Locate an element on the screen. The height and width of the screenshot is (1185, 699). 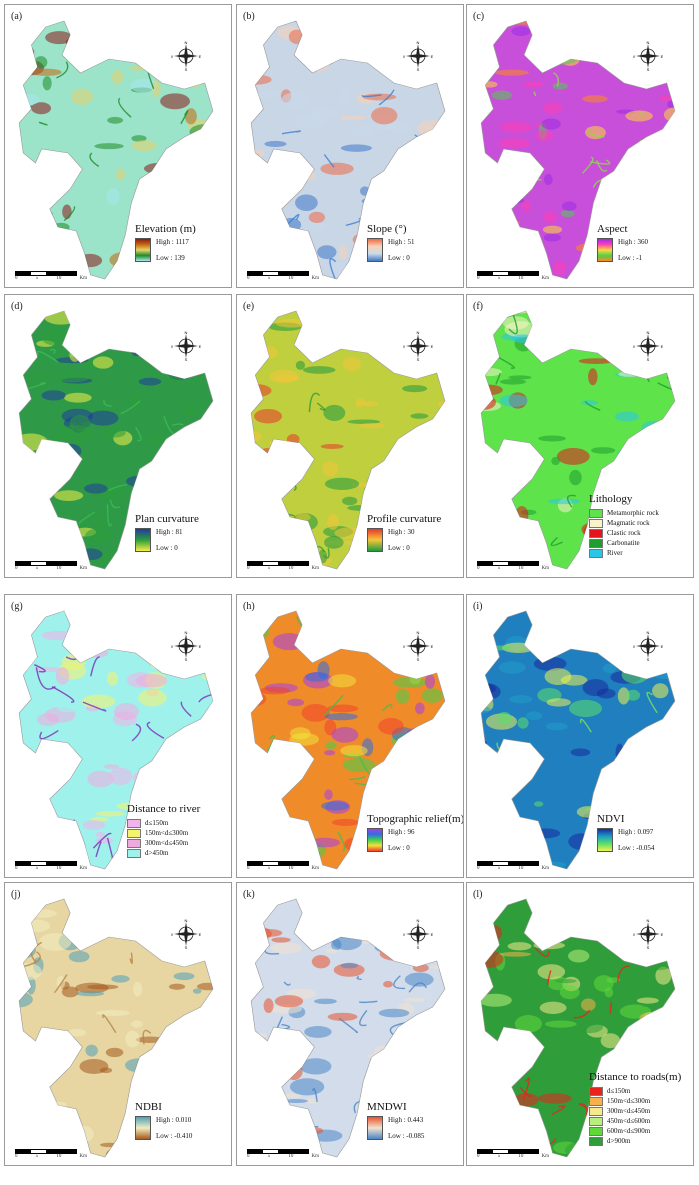
legend-item-label: d≤150m is located at coordinates (157, 823).